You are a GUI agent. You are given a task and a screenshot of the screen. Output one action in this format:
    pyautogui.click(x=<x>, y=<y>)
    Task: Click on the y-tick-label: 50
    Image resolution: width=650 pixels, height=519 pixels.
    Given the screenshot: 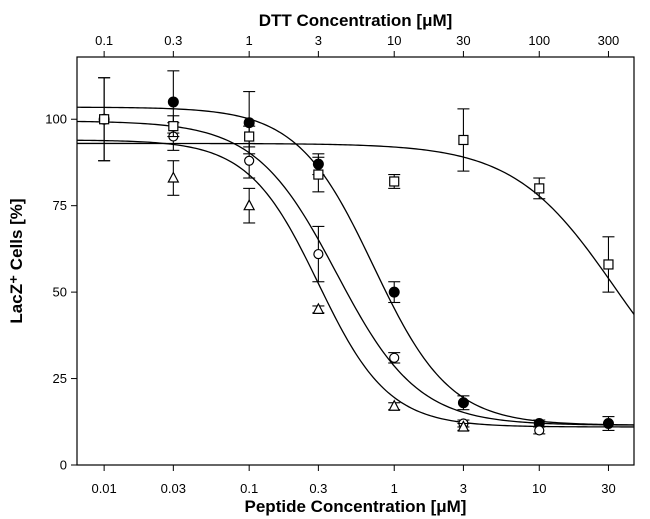 What is the action you would take?
    pyautogui.click(x=60, y=292)
    